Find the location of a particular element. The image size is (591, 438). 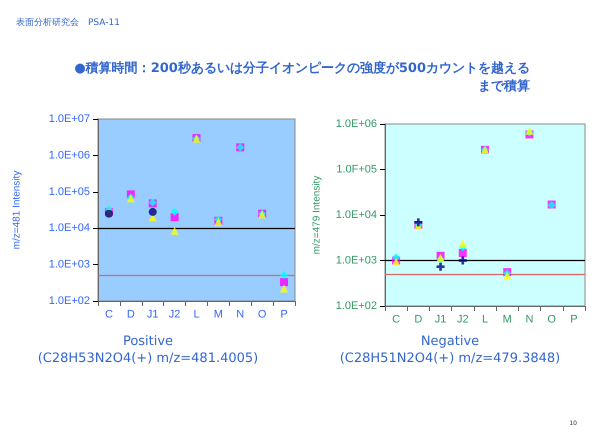

x-axis-title: Negative is located at coordinates (450, 341).